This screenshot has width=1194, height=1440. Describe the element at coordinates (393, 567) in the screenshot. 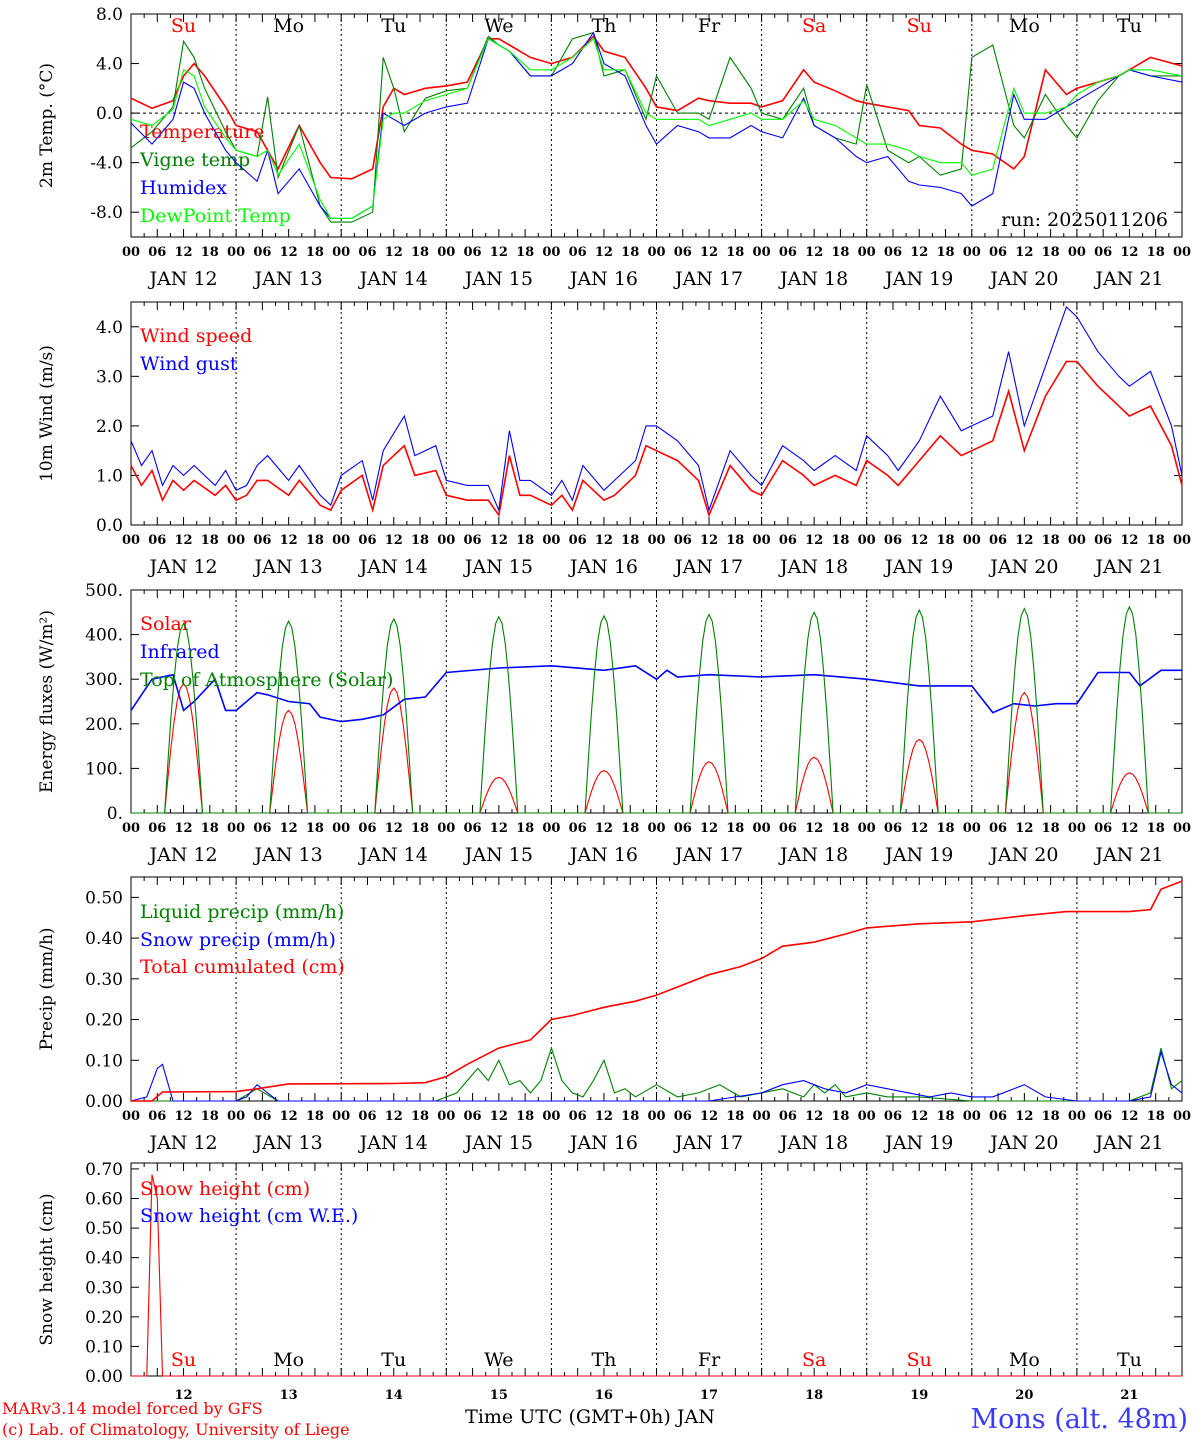

I see `date-label: JAN 14` at that location.